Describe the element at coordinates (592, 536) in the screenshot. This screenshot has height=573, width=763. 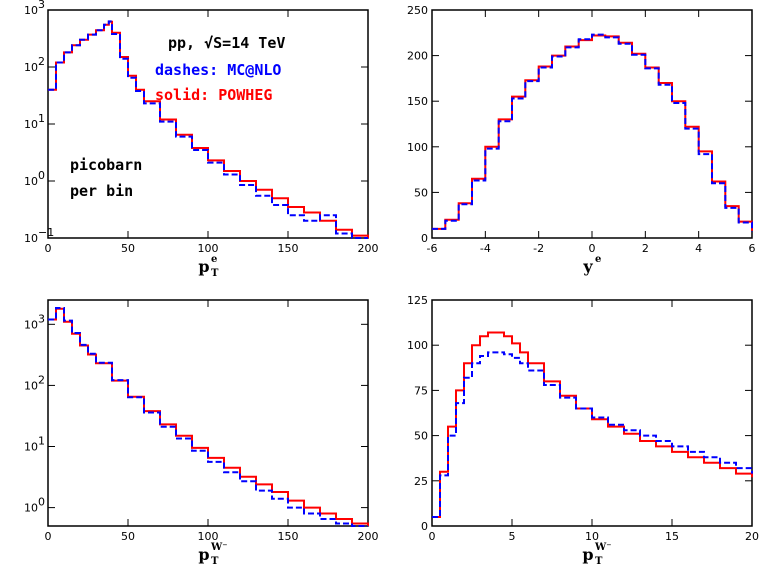
I see `x-tick-label: 10` at that location.